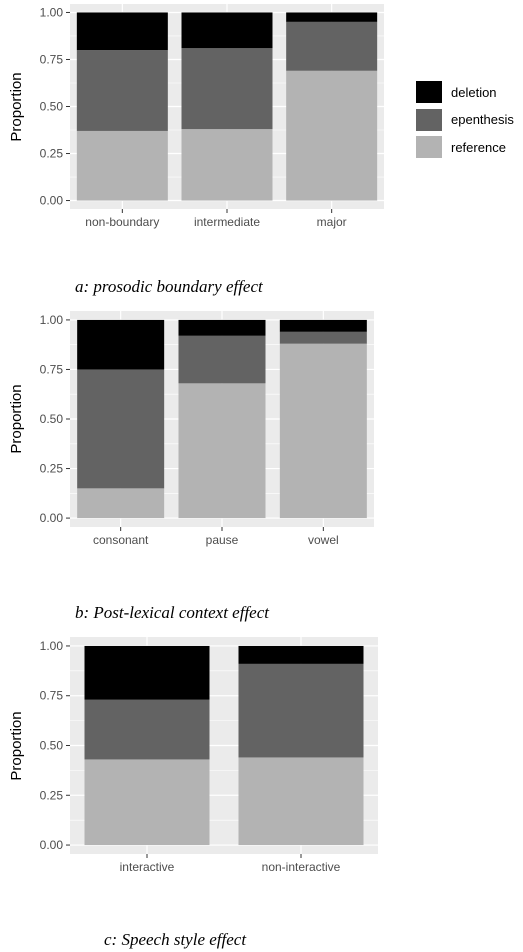 This screenshot has width=523, height=952. I want to click on x-tick-label: interactive, so click(147, 867).